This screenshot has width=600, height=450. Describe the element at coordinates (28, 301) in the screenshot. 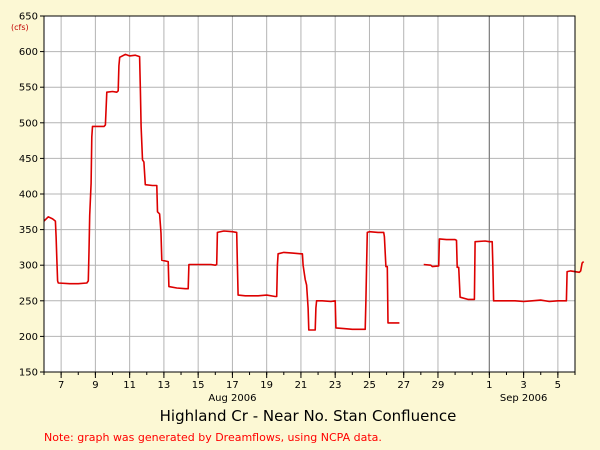

I see `y-tick-label: 250` at that location.